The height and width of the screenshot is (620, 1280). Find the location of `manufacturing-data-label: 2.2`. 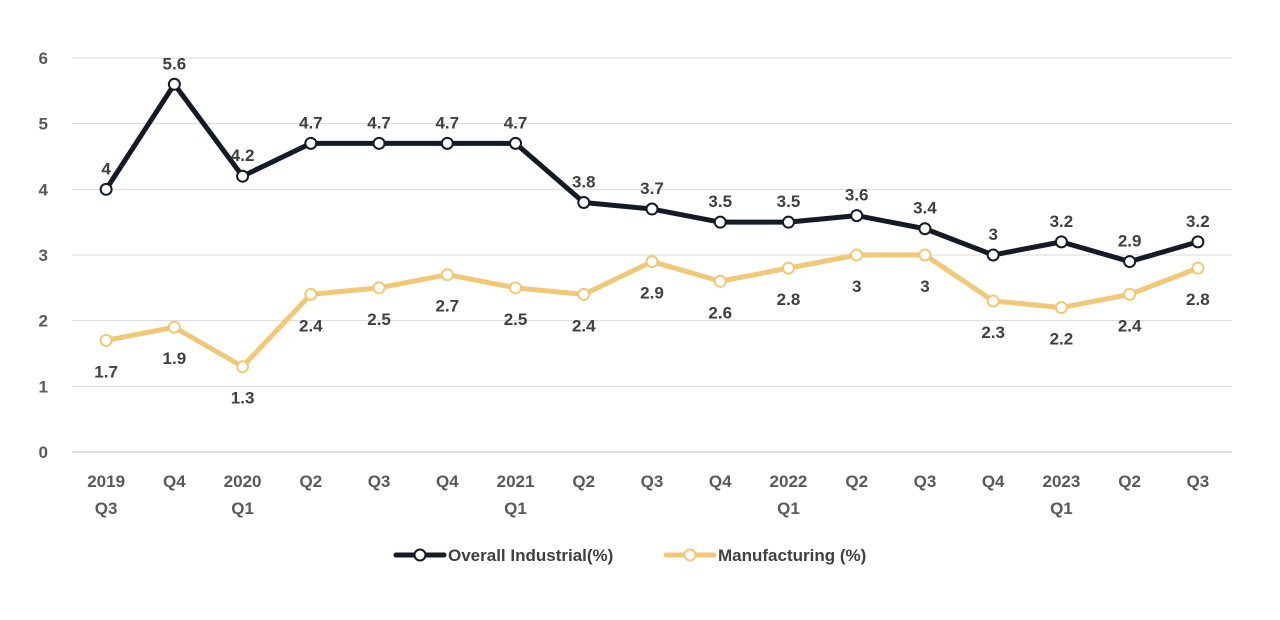

manufacturing-data-label: 2.2 is located at coordinates (1062, 339).